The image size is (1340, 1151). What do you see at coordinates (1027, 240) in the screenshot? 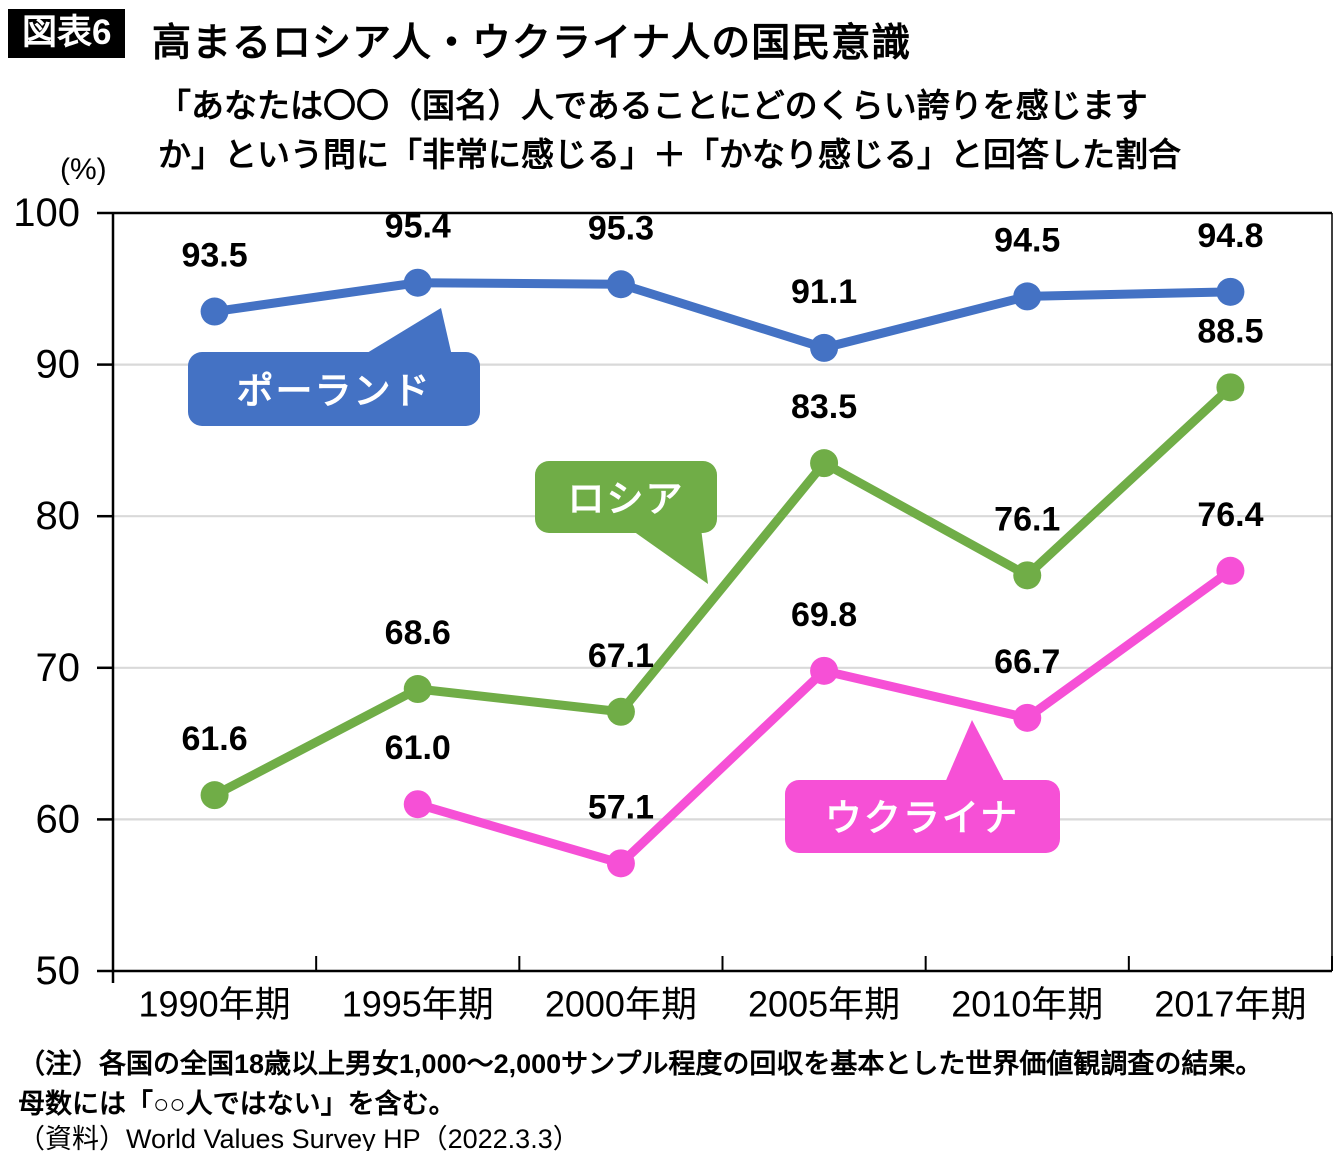
I see `data-label: 94.5` at bounding box center [1027, 240].